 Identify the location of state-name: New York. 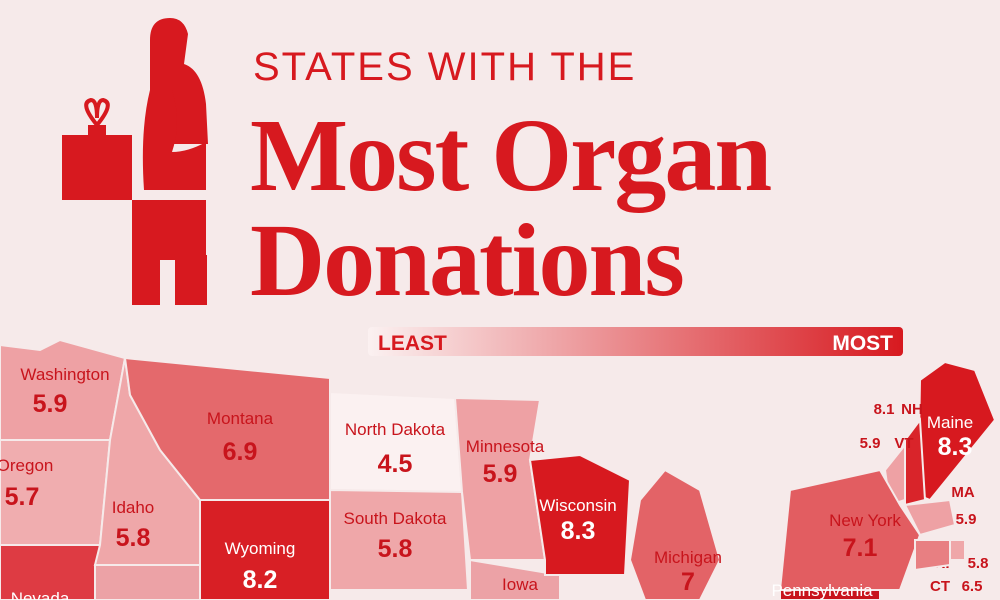
(865, 520).